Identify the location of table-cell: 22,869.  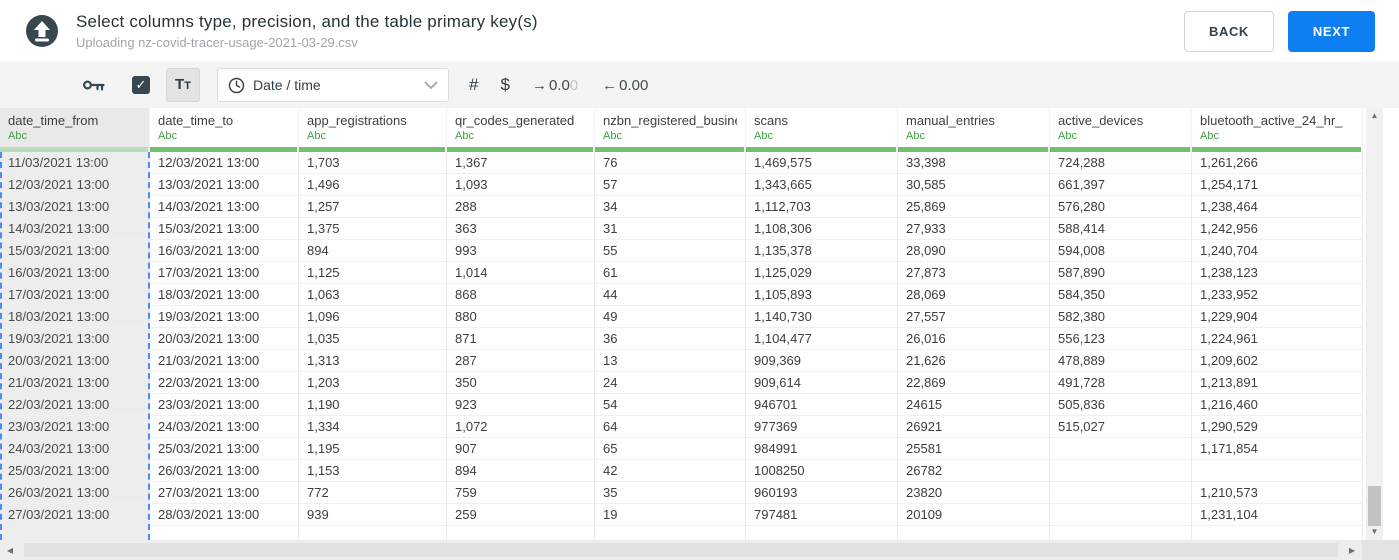
(974, 383).